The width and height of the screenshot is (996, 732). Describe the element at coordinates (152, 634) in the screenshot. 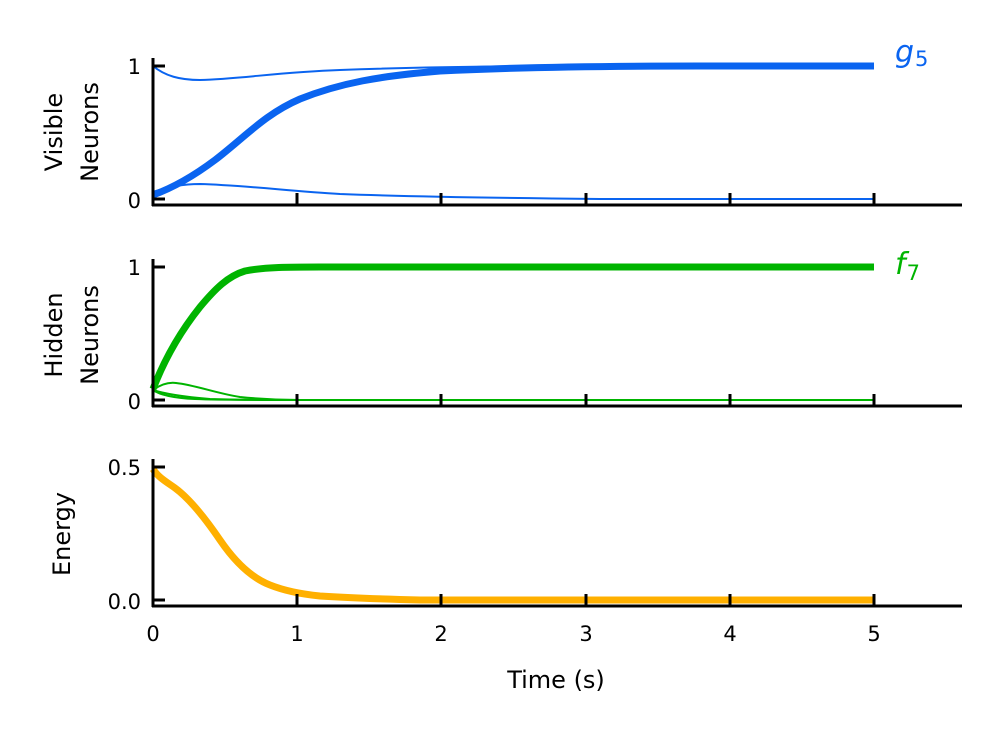

I see `xtick-0: 0` at that location.